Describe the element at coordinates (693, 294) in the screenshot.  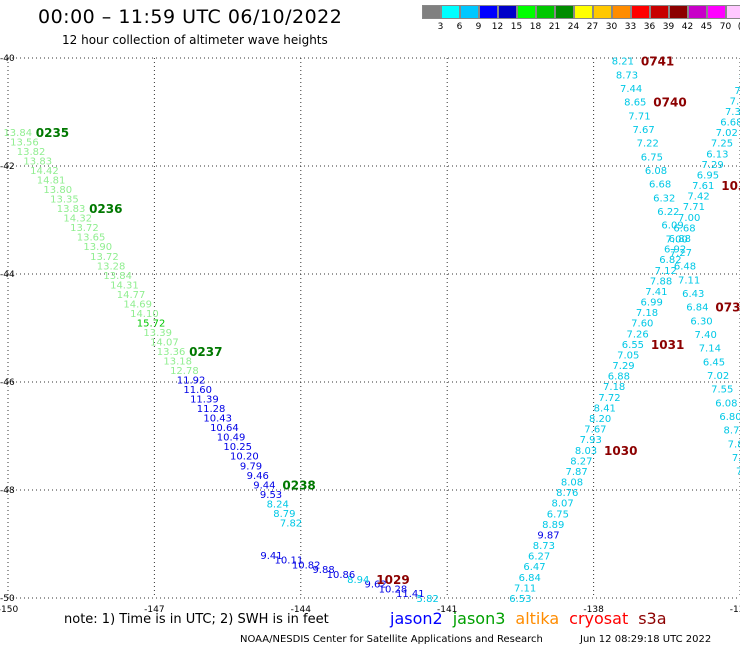
I see `swh-value-label: 6.43` at that location.